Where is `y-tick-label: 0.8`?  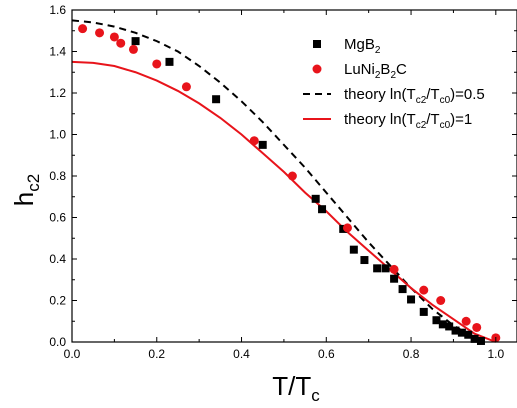 y-tick-label: 0.8 is located at coordinates (57, 176).